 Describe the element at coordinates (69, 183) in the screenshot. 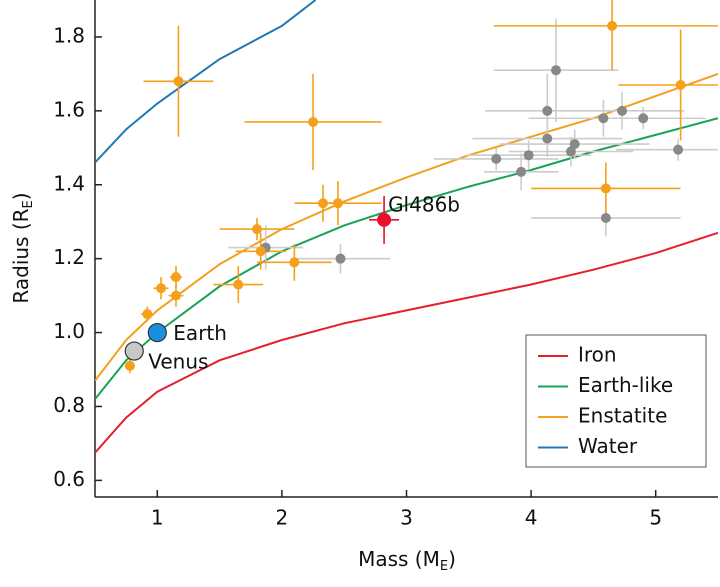

I see `y-tick-label: 1.4` at that location.